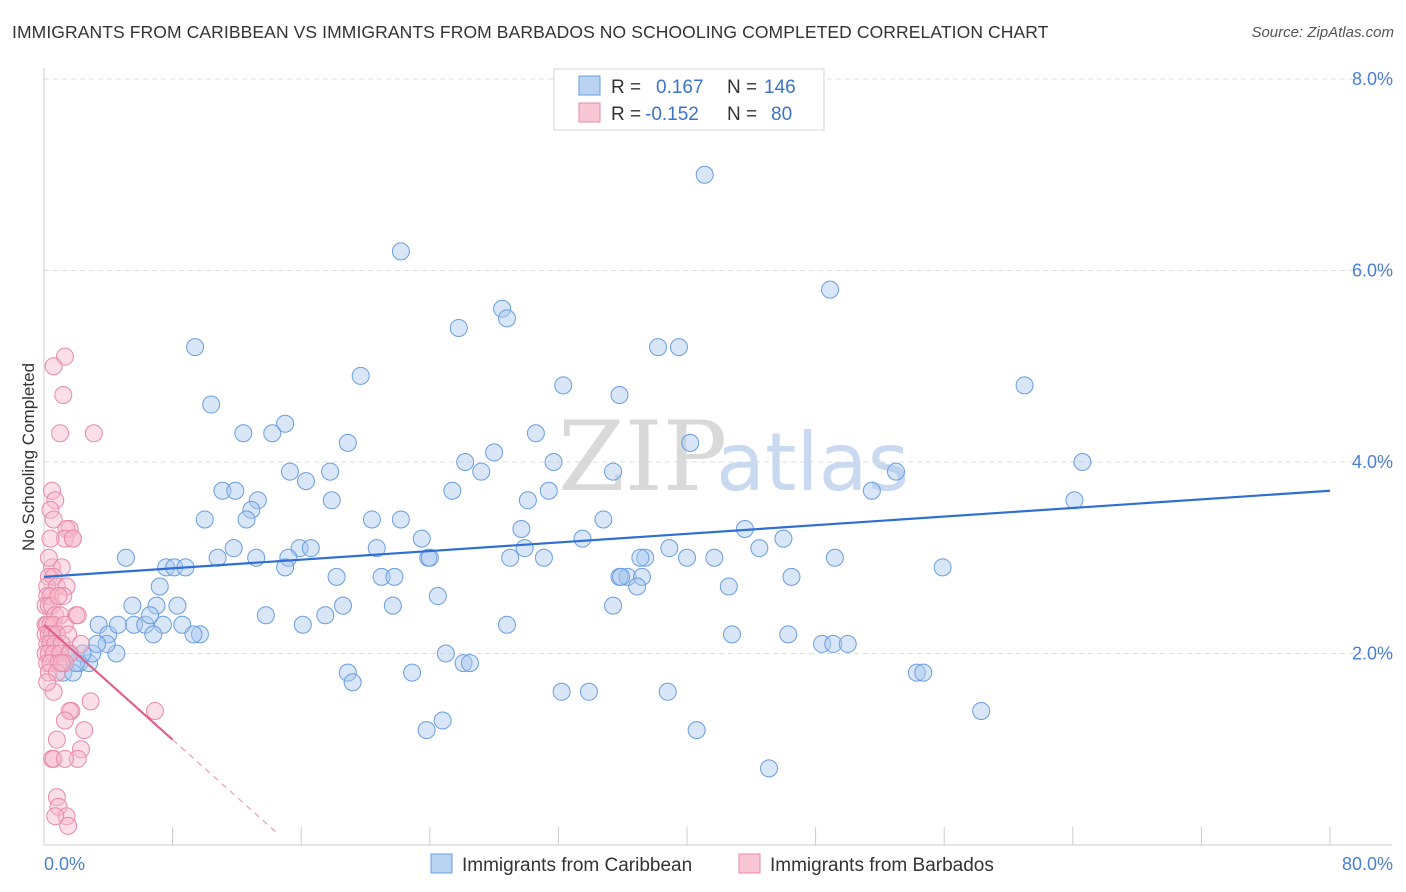 This screenshot has height=892, width=1406. I want to click on legend-n-value: 80, so click(781, 114).